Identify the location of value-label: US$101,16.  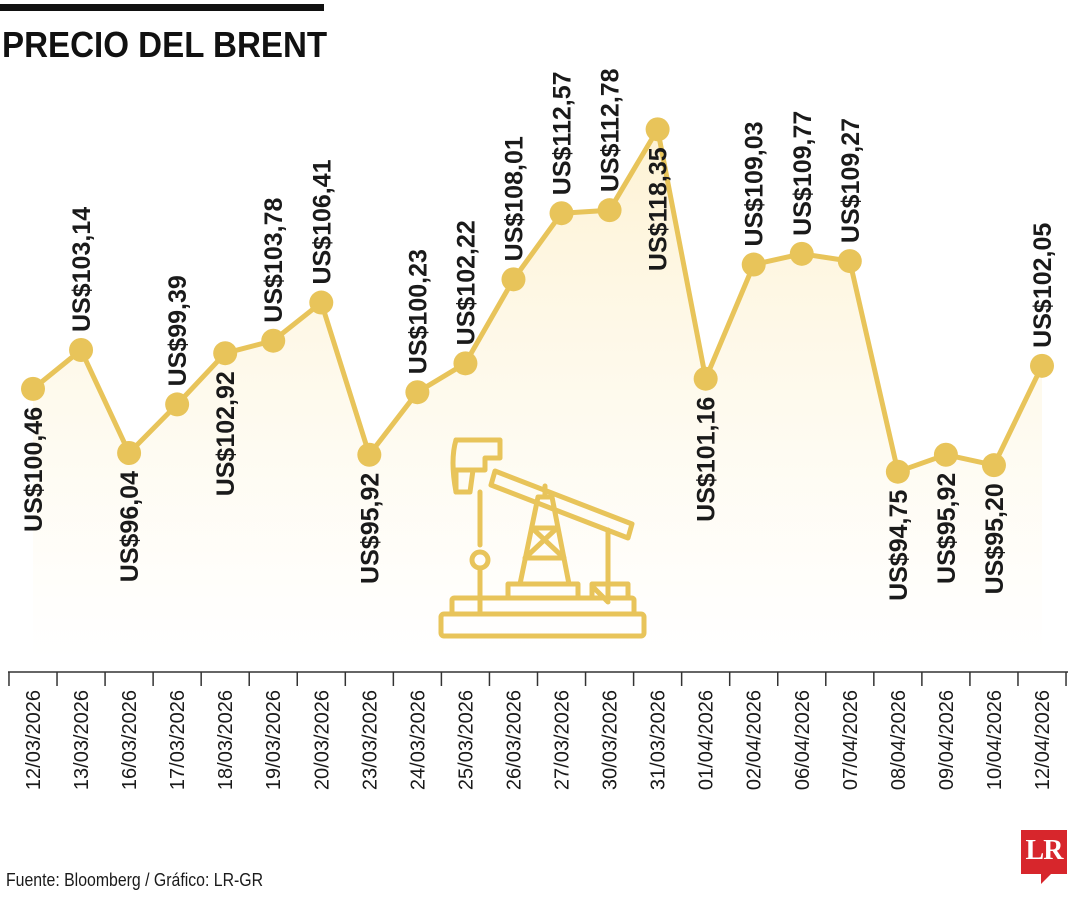
(707, 459).